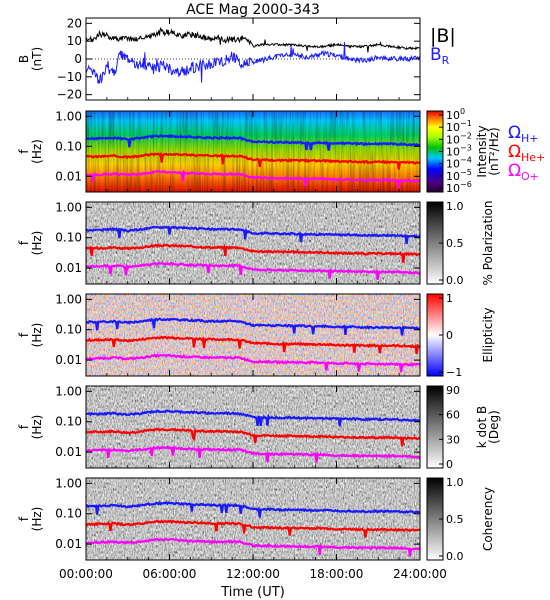 The image size is (550, 600). Describe the element at coordinates (453, 415) in the screenshot. I see `colorbar-tick-label: 60` at that location.